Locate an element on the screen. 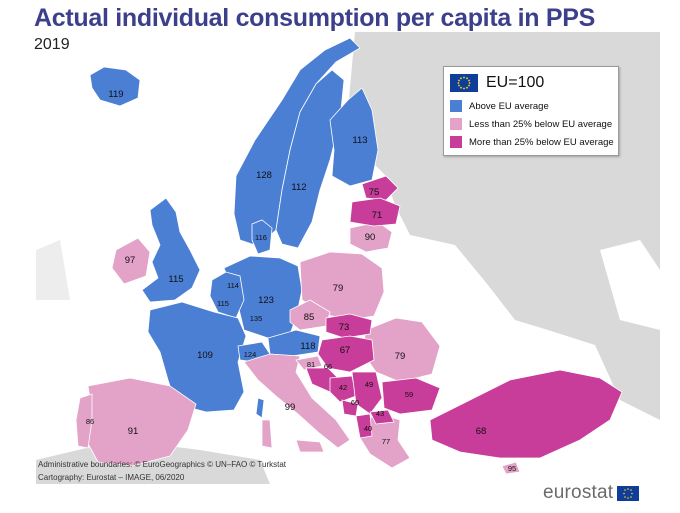  slovenia is located at coordinates (309, 363).